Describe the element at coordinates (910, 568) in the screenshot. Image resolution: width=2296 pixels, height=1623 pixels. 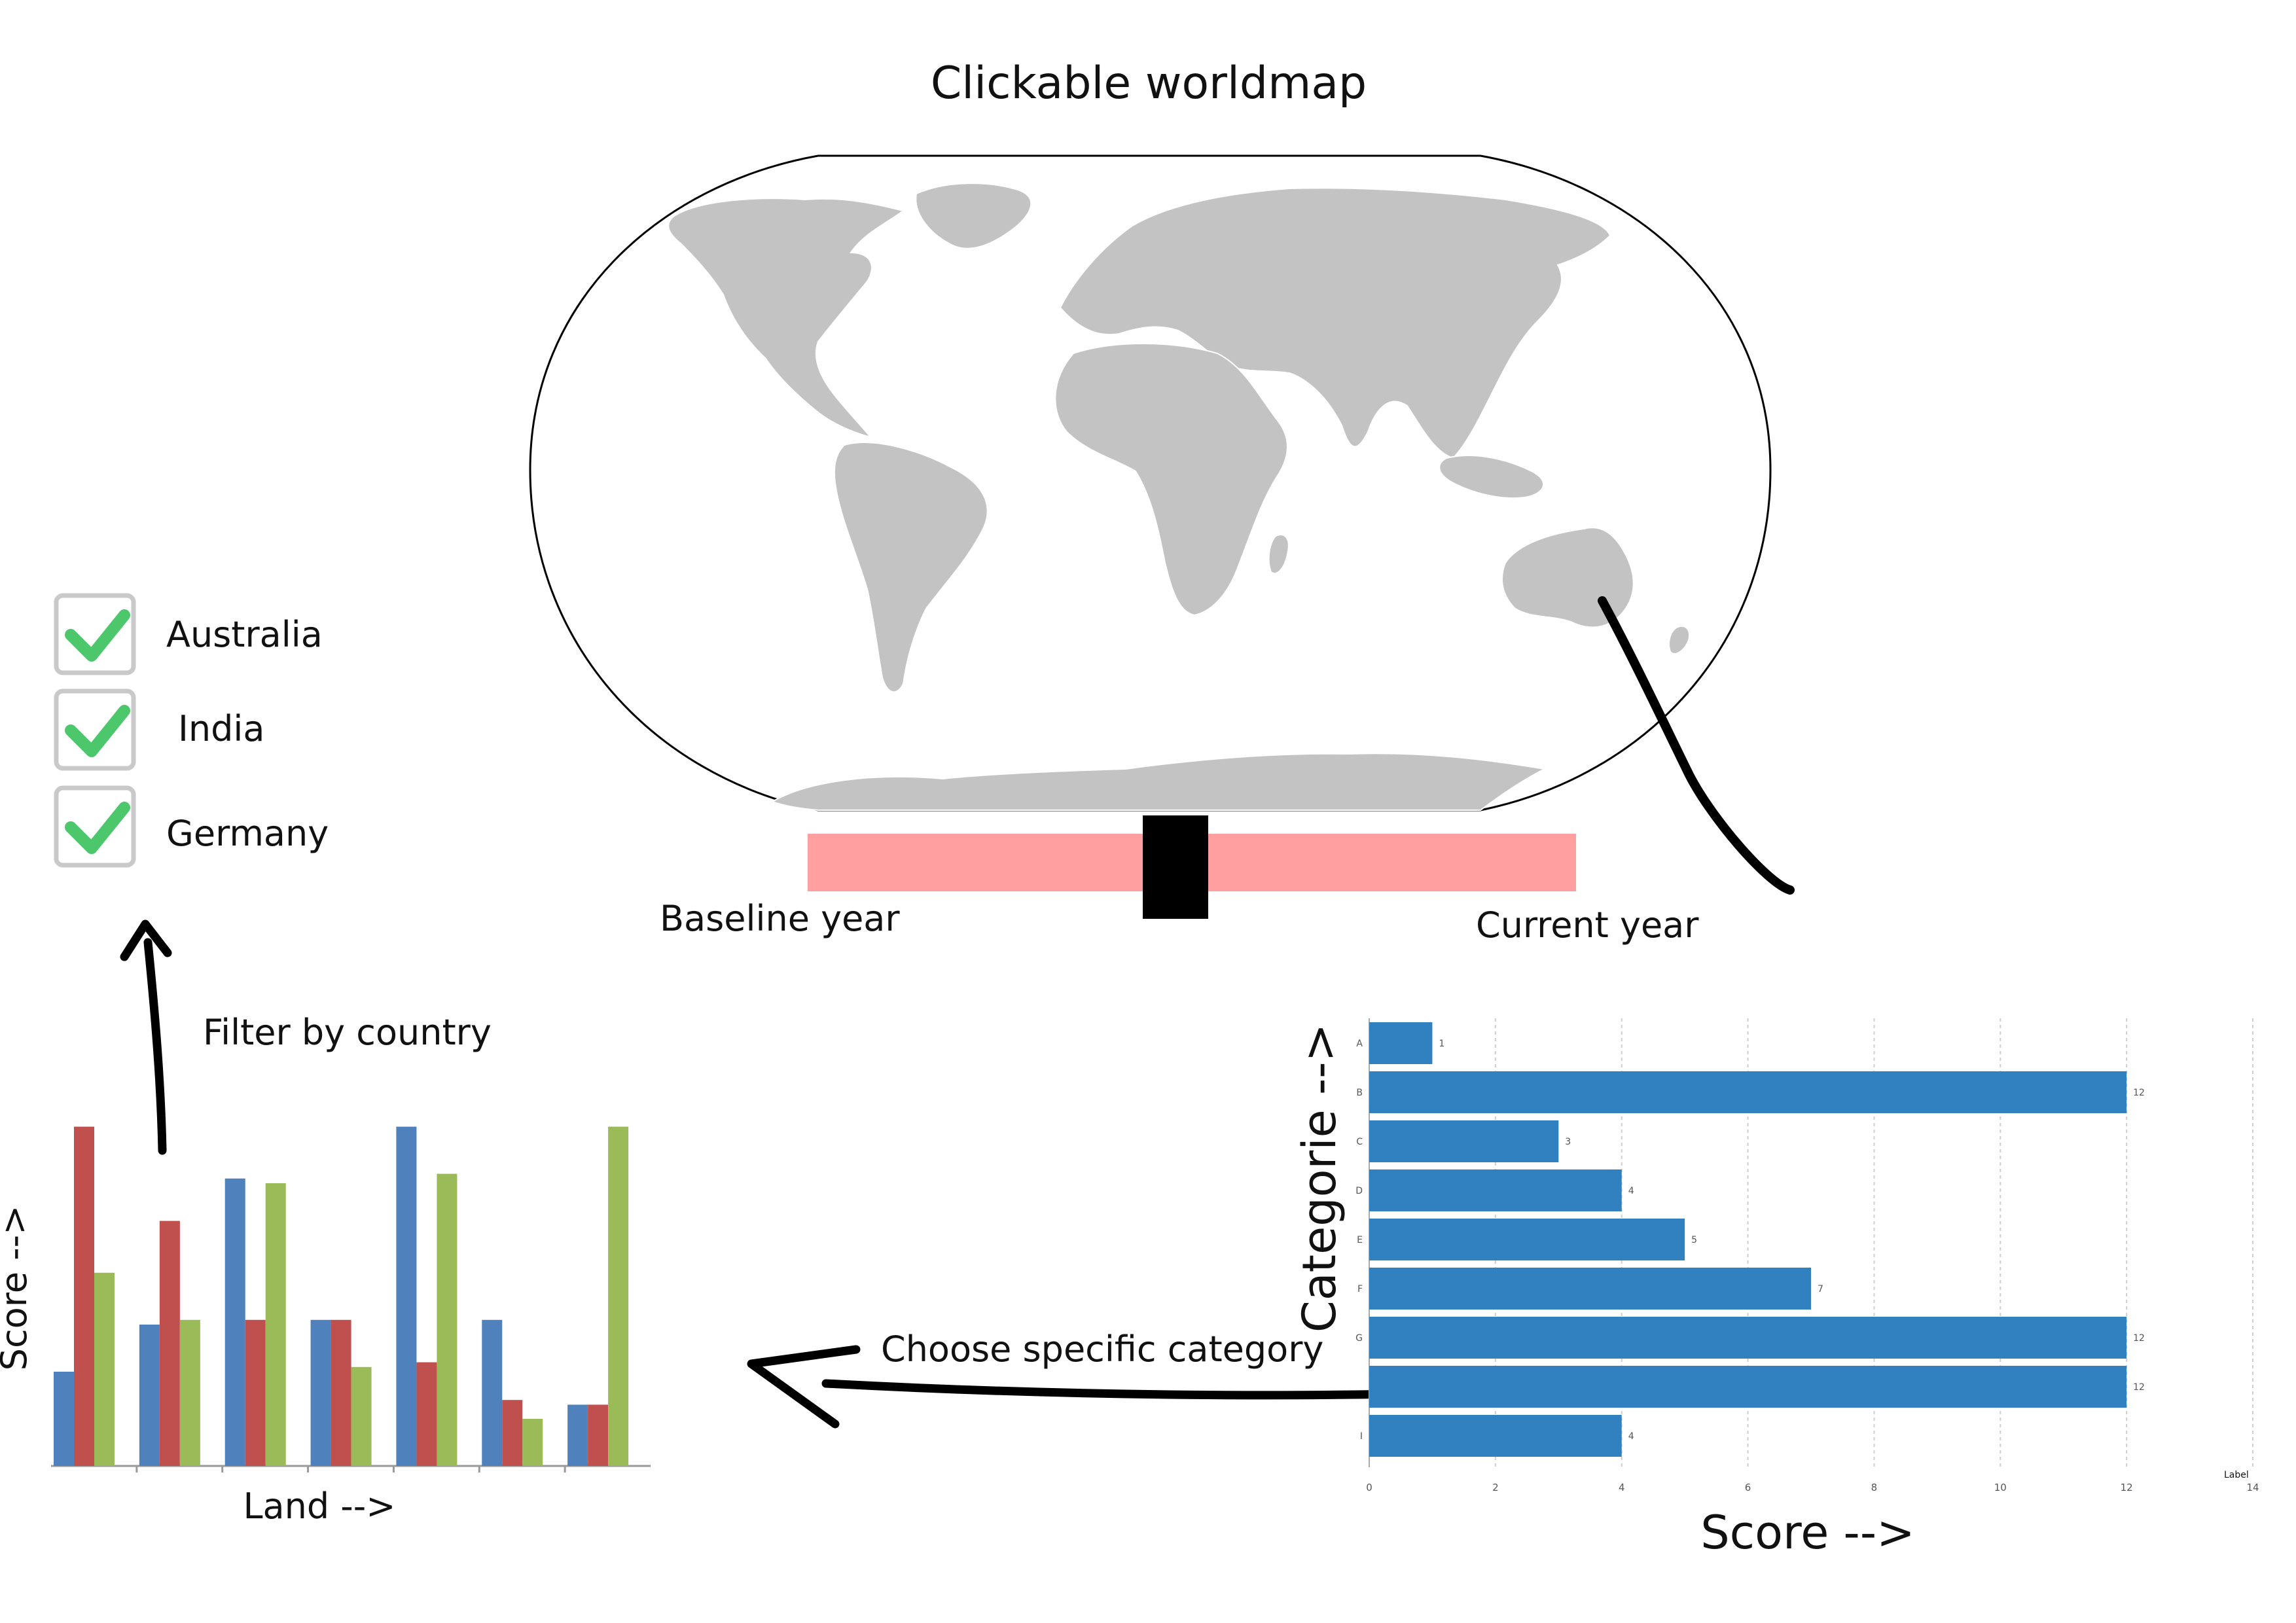
I see `south-america-shape` at that location.